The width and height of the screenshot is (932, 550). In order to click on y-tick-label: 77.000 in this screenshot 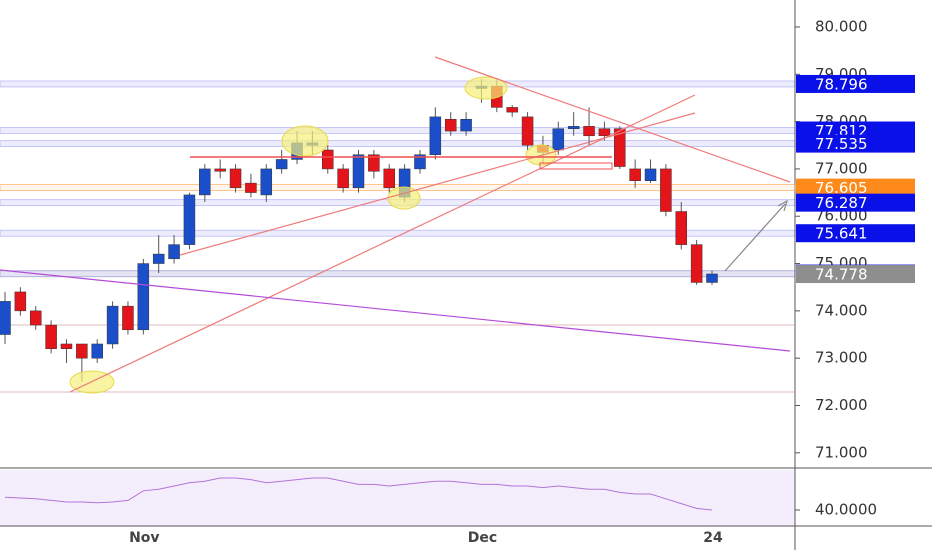, I will do `click(841, 168)`.